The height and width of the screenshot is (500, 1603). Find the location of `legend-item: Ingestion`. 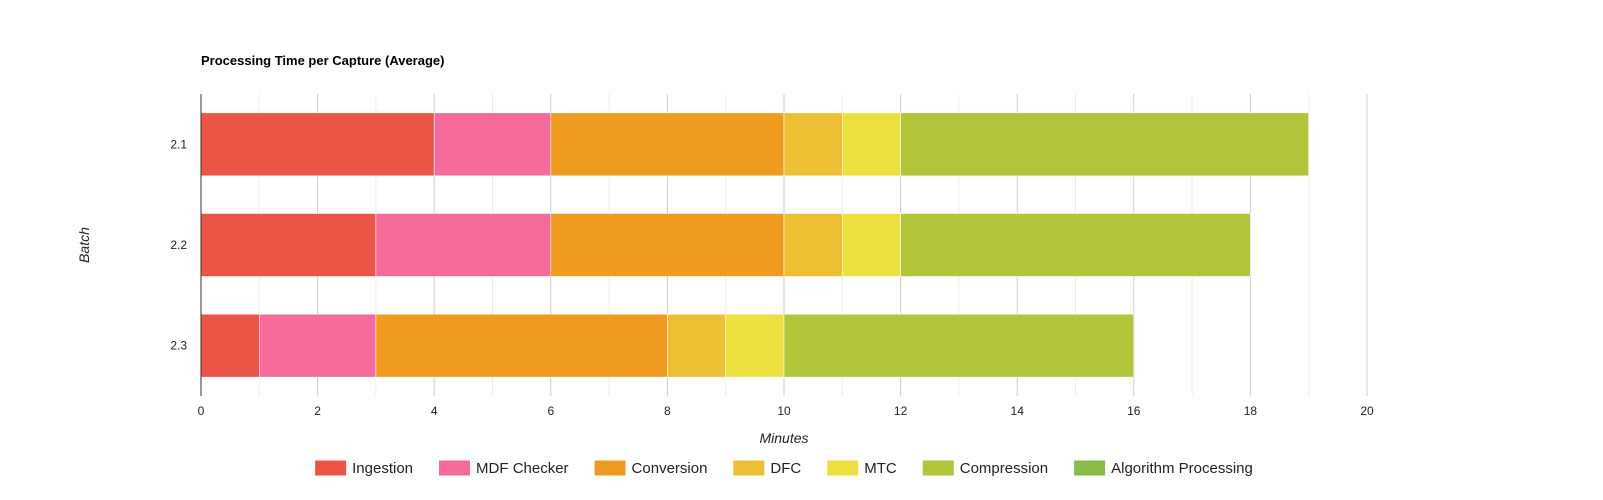

legend-item: Ingestion is located at coordinates (364, 468).